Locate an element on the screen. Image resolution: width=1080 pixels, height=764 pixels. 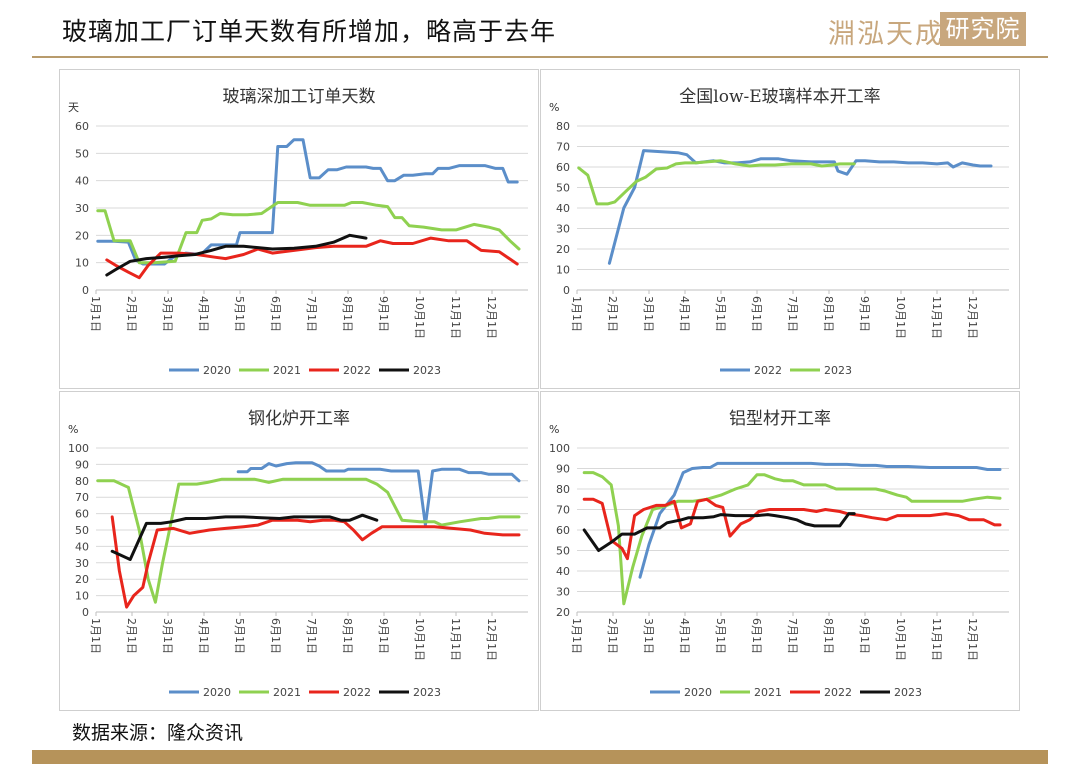
footer-bar is located at coordinates (540, 757).